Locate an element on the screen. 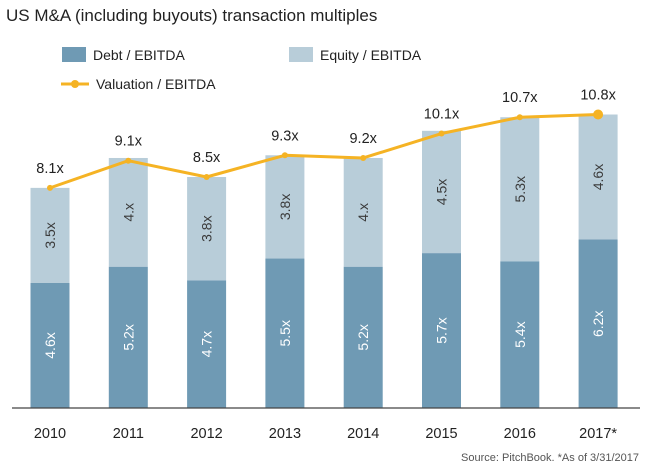 The height and width of the screenshot is (468, 651). label-equity-0: 3.5x is located at coordinates (50, 235).